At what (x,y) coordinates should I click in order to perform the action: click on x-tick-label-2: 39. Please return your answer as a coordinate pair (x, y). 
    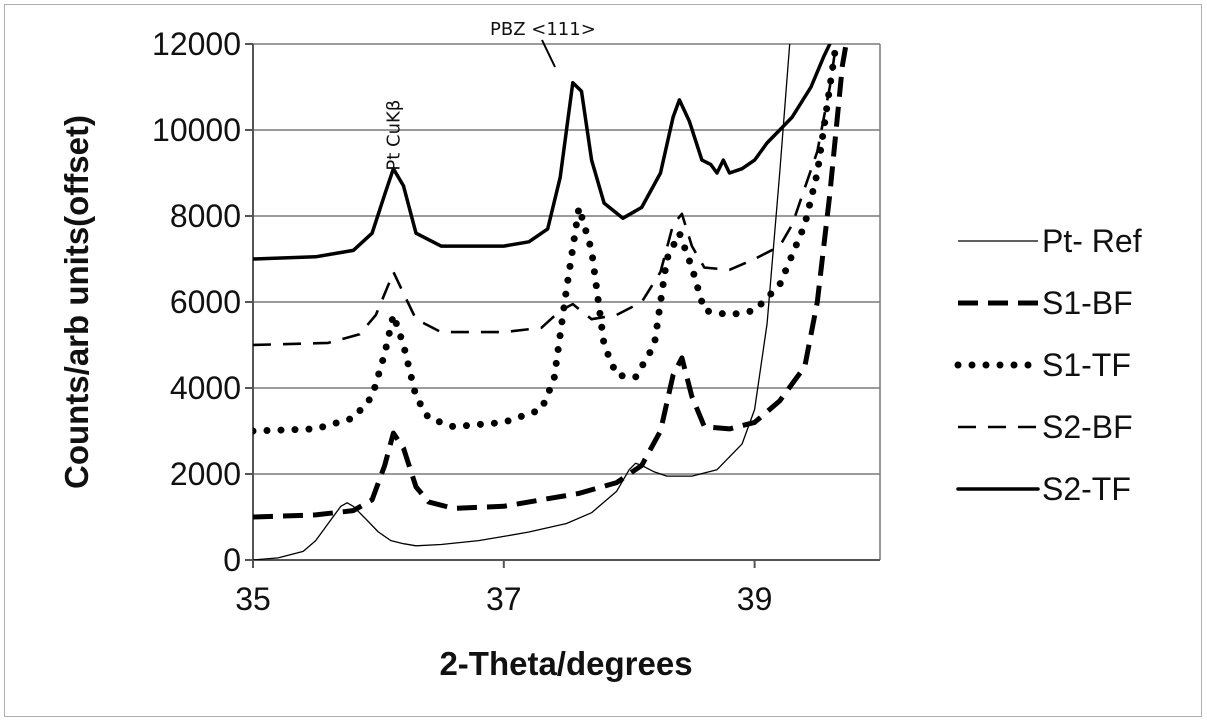
    Looking at the image, I should click on (755, 599).